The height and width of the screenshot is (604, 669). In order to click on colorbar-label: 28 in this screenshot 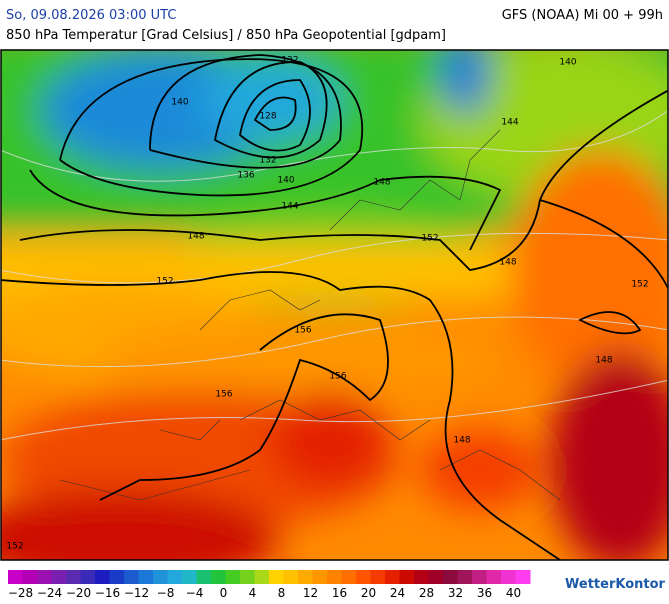, I will do `click(426, 593)`.